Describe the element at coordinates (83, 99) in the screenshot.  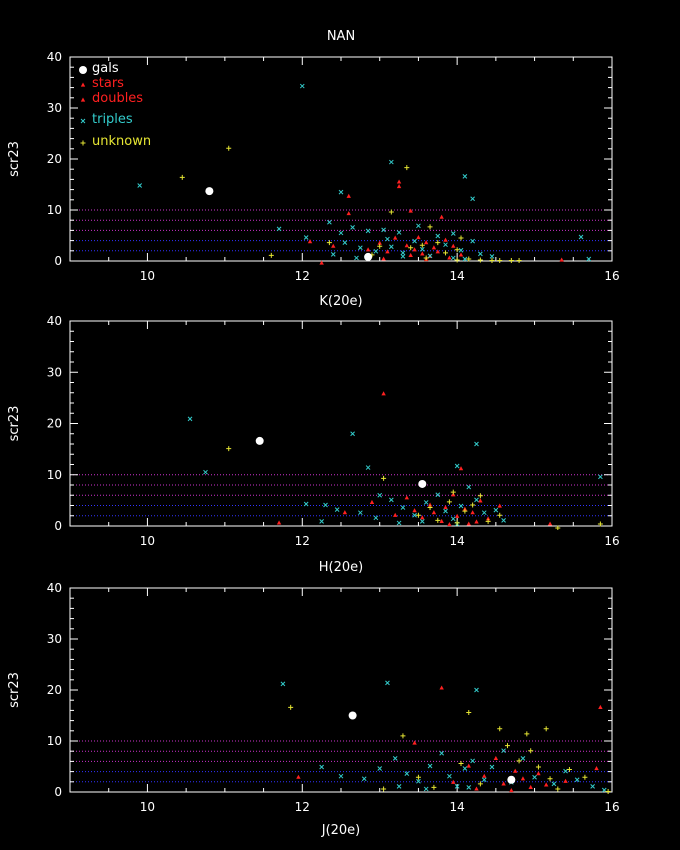
I see `legend-marker-doubles` at that location.